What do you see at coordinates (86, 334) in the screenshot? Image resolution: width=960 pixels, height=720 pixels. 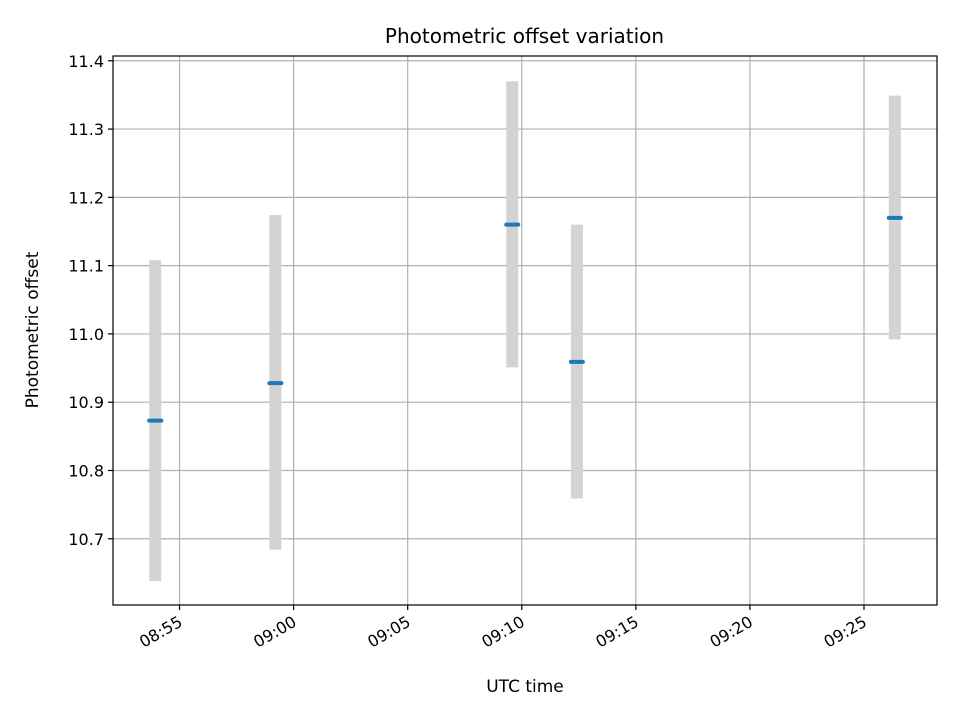 I see `y-tick-label: 11.0` at bounding box center [86, 334].